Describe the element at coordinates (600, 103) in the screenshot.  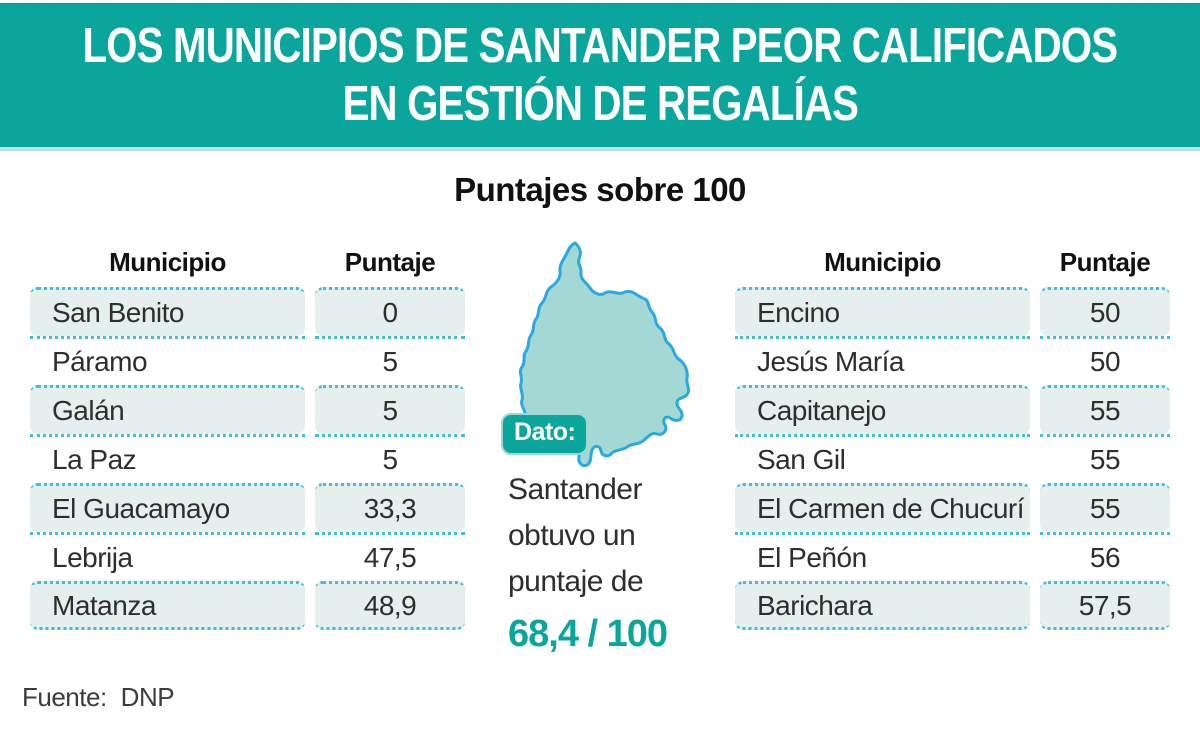
I see `title-line-2: EN GESTIÓN DE REGALÍAS` at that location.